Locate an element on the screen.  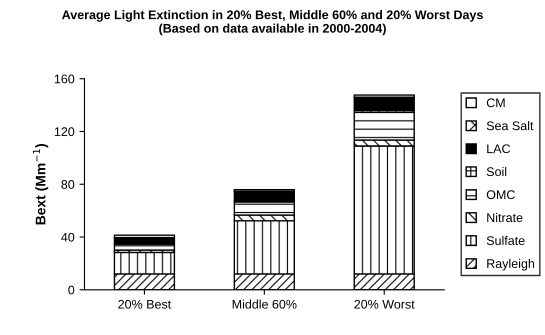
y-tick-label: 40 is located at coordinates (67, 237).